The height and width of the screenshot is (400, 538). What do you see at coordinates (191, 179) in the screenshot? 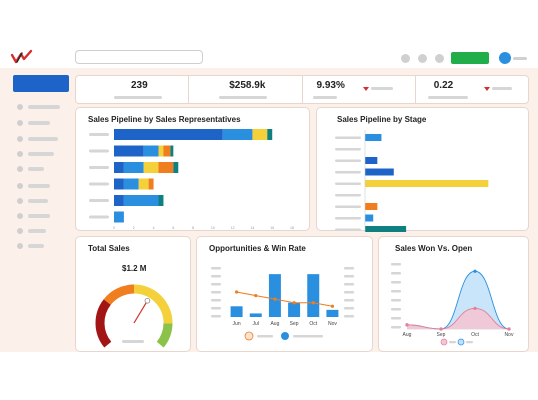
I see `pipeline-reps-chart: 0 2 4 6 8 10 12 14 16 18` at bounding box center [191, 179].